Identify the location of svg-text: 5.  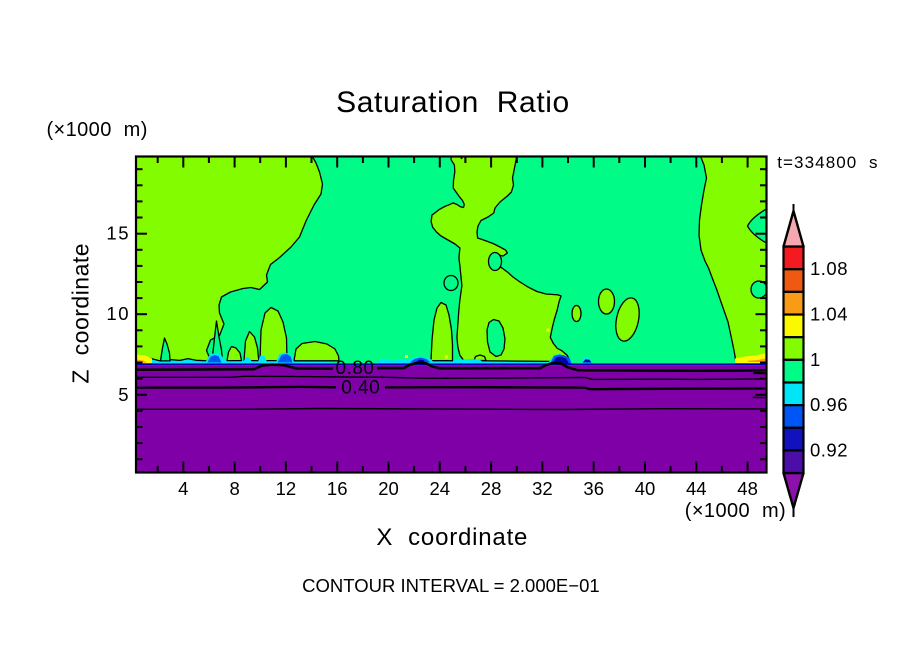
(124, 394).